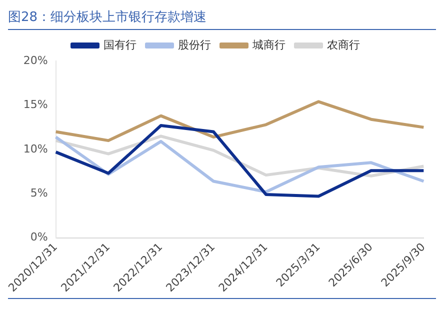  What do you see at coordinates (39, 237) in the screenshot?
I see `y-tick-label: 0%` at bounding box center [39, 237].